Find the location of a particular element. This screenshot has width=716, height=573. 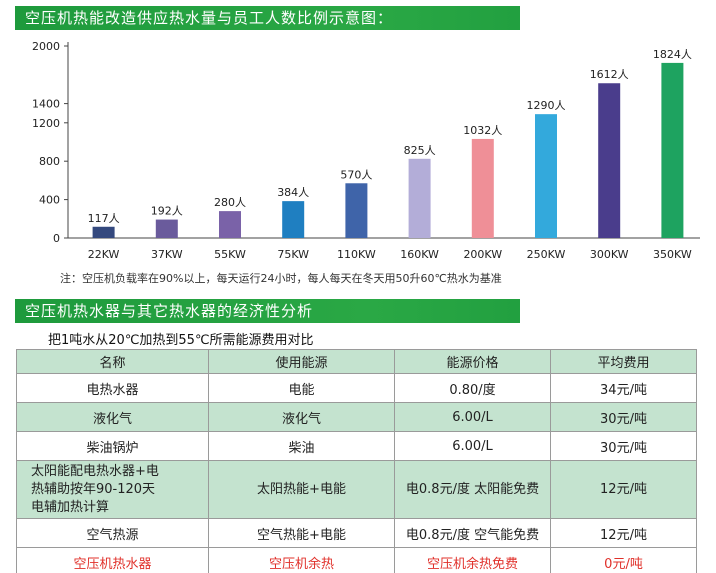

table-row: 液化气 液化气 6.00/L 30元/吨 is located at coordinates (356, 417).